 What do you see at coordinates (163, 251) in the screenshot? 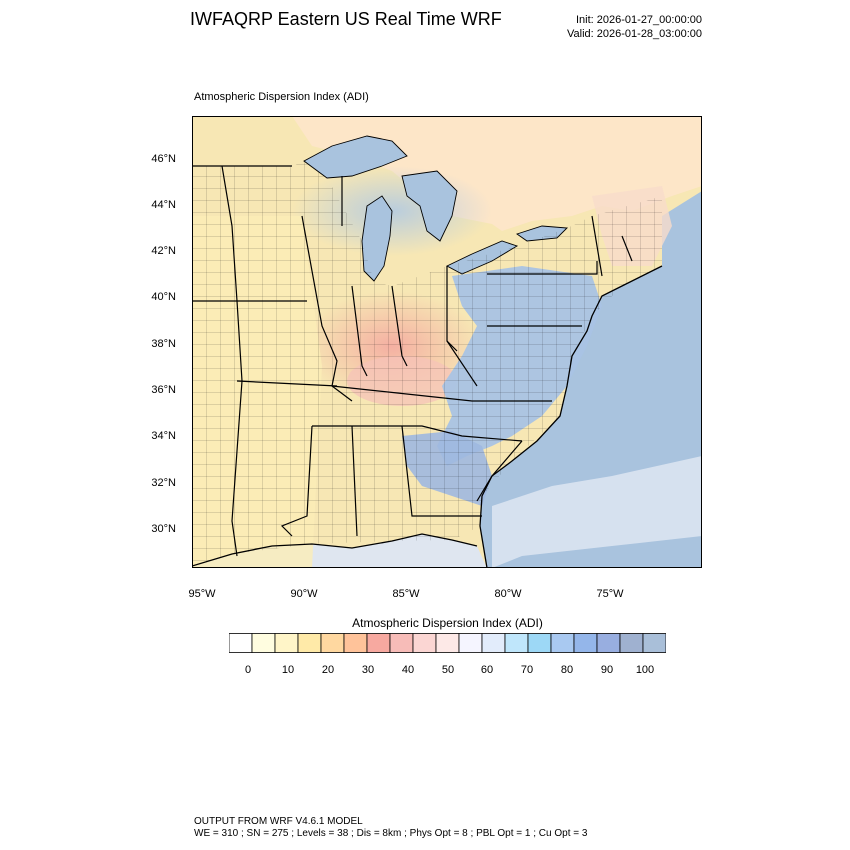
I see `lat-tick-42: 42°N` at bounding box center [163, 251].